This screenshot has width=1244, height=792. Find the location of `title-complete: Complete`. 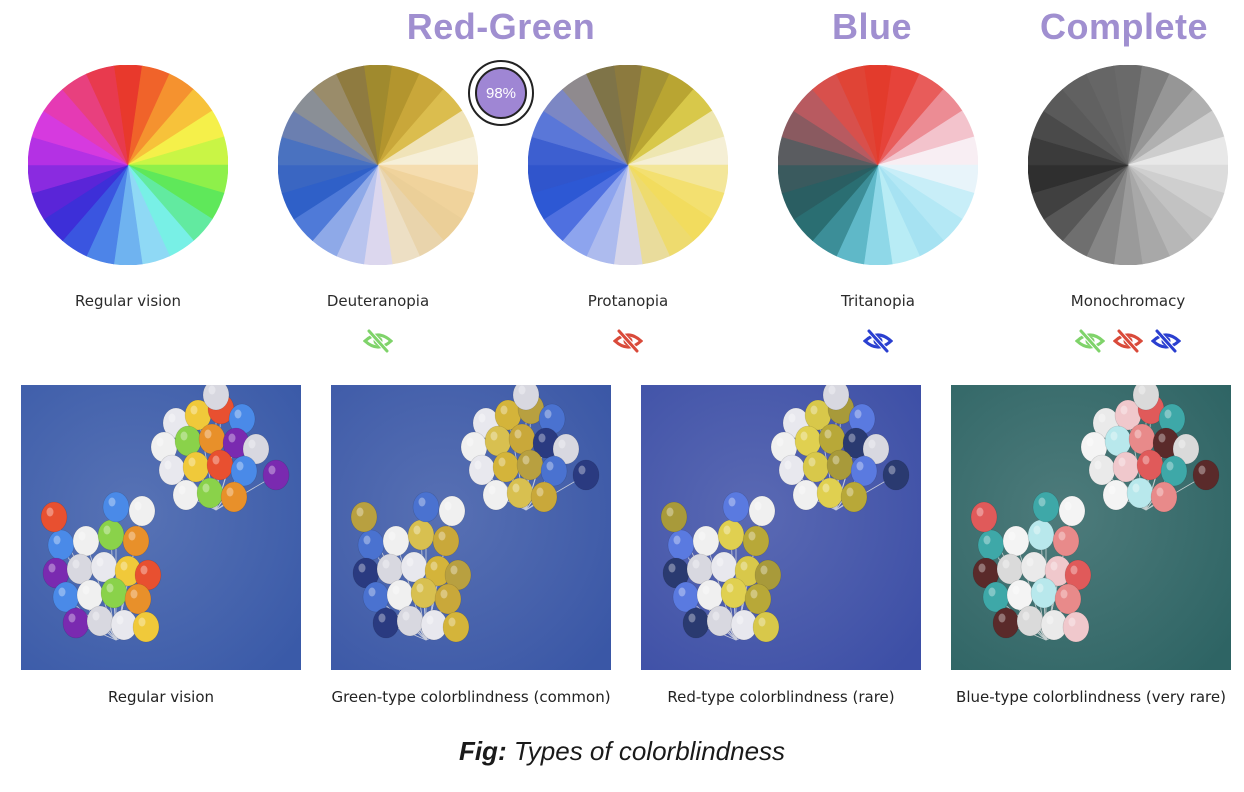

title-complete: Complete is located at coordinates (1124, 26).